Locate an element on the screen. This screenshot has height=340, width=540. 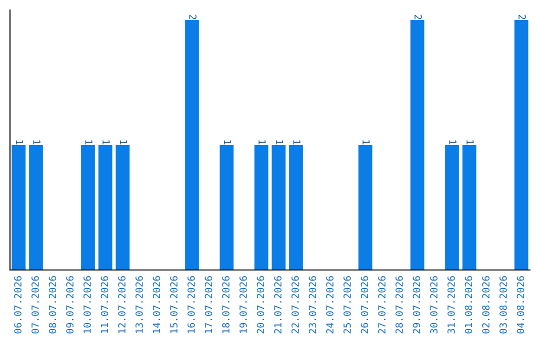
x-tick-label: 27.07.2026 is located at coordinates (382, 305).